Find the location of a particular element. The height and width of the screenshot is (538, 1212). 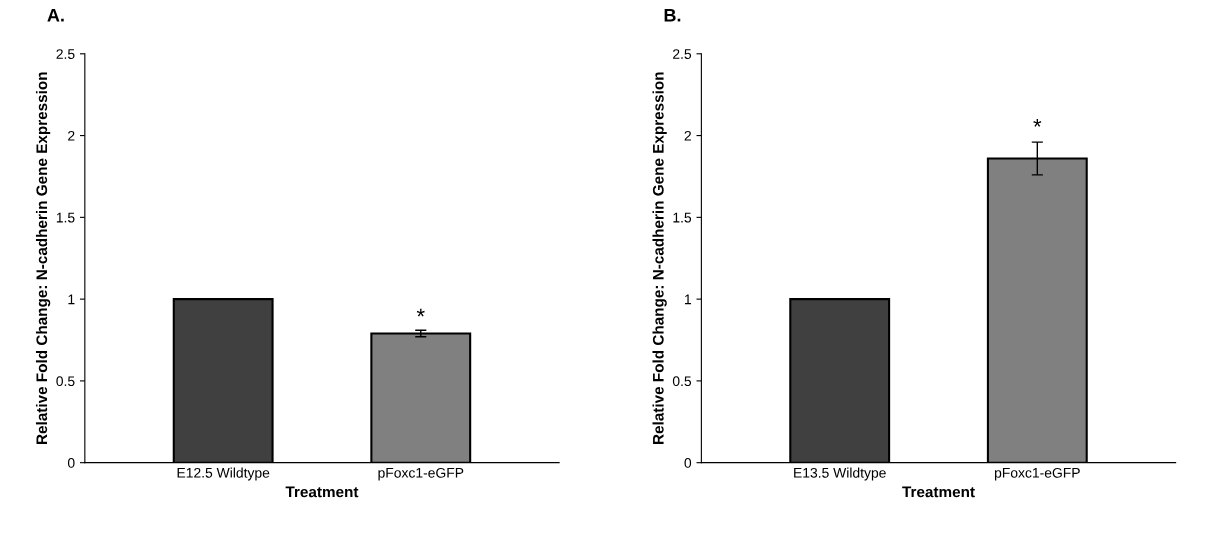

text: B. is located at coordinates (672, 15).